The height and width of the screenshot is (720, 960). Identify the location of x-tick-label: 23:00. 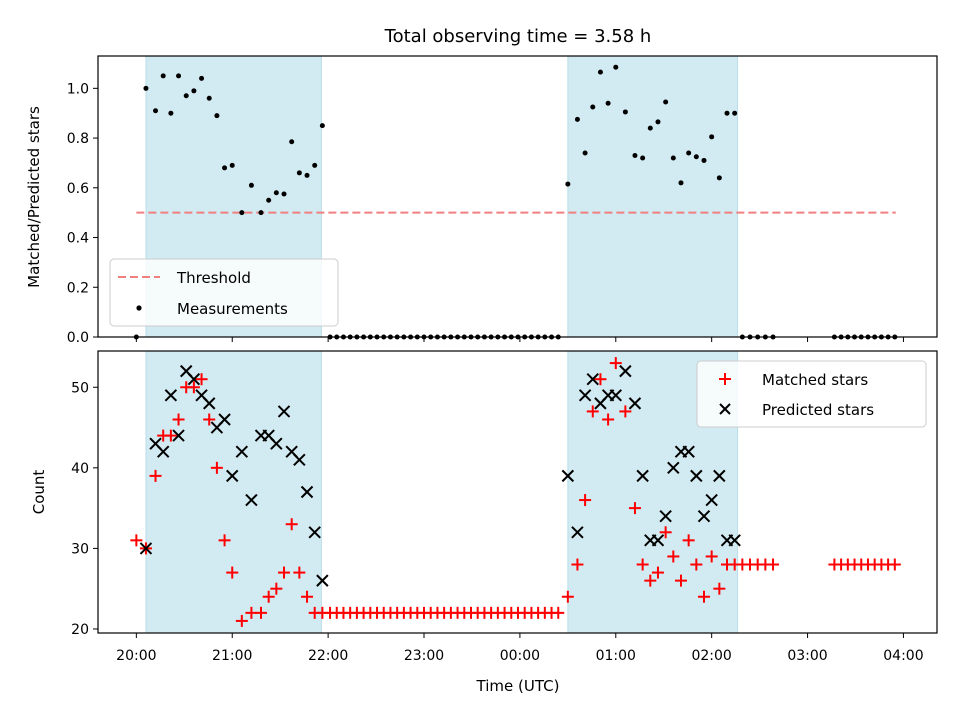
(424, 656).